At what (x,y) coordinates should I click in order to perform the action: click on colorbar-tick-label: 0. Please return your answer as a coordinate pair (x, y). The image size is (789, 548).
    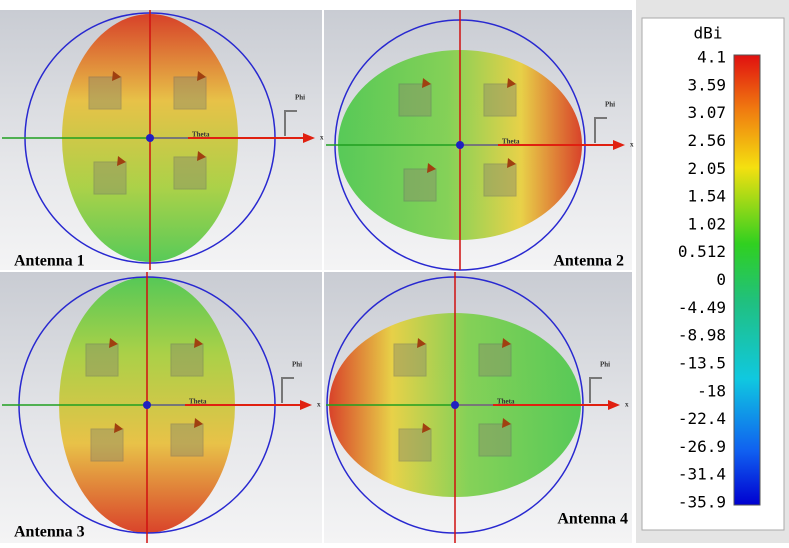
    Looking at the image, I should click on (721, 279).